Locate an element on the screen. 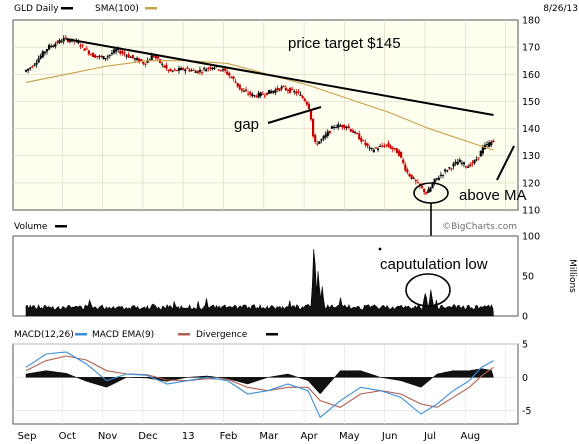  divergence-header-label: Divergence is located at coordinates (222, 335).